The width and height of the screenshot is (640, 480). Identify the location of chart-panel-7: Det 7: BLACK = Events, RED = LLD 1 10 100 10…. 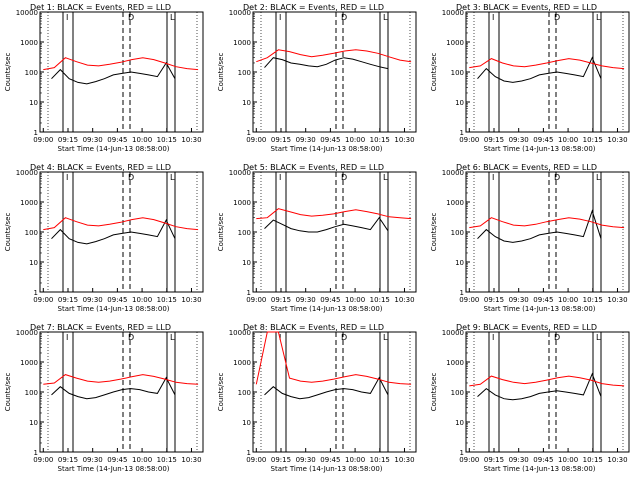
(104, 398).